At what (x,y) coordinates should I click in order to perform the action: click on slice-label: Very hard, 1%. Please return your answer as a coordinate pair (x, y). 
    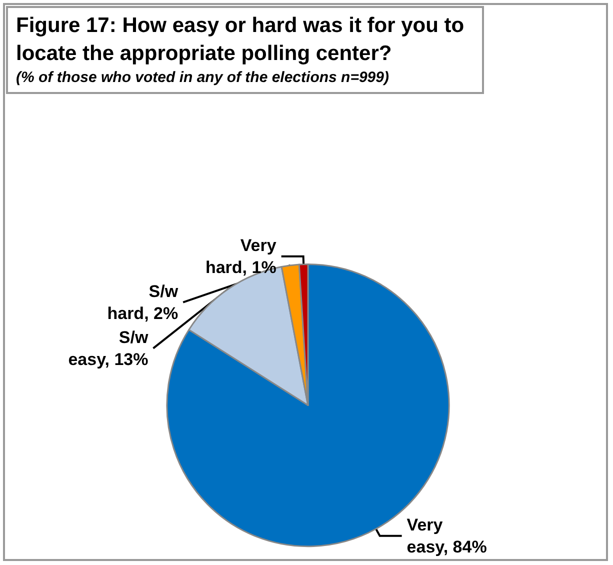
    Looking at the image, I should click on (241, 256).